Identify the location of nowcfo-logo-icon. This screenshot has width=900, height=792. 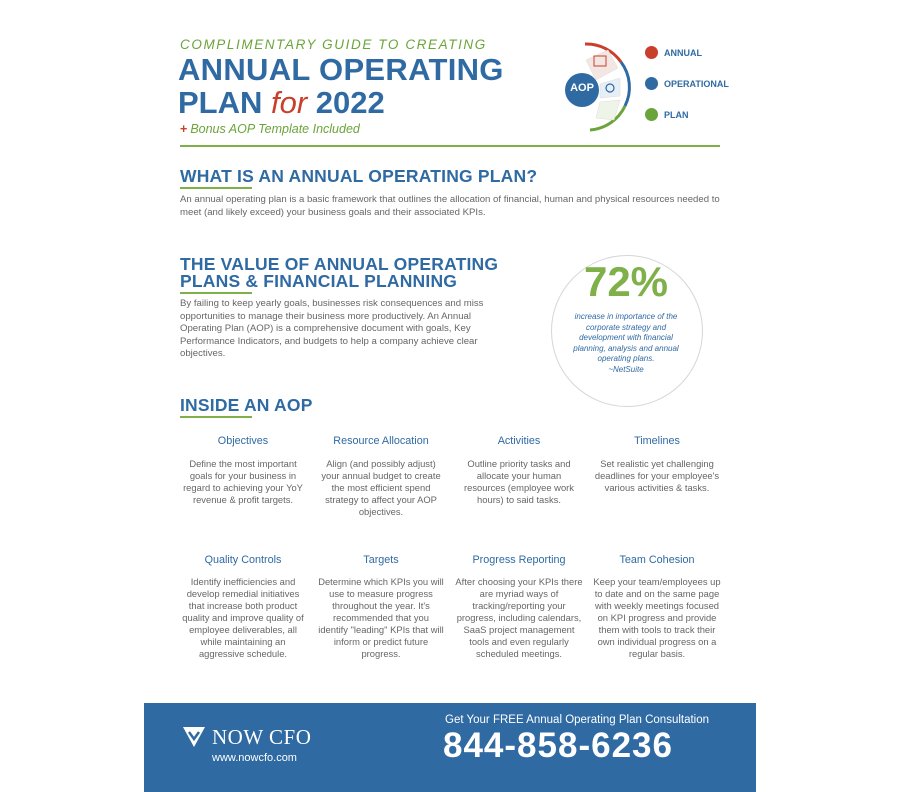
(194, 737).